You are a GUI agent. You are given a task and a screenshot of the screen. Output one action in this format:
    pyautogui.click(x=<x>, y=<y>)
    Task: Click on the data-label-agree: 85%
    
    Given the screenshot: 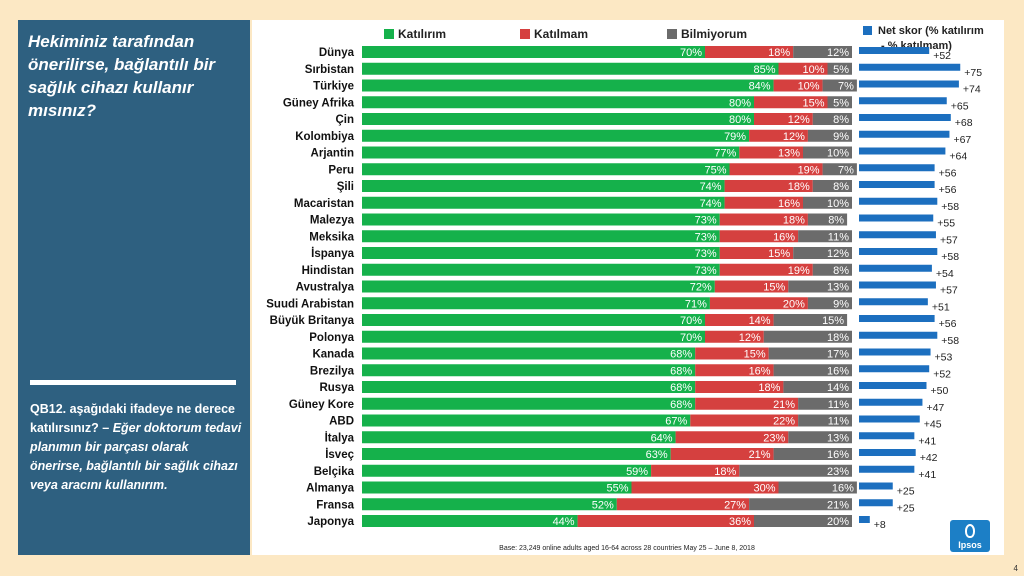 What is the action you would take?
    pyautogui.click(x=764, y=70)
    